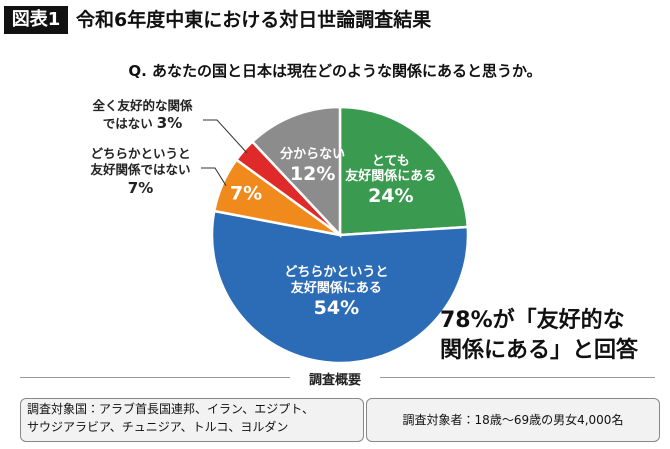 This screenshot has height=449, width=670. What do you see at coordinates (335, 378) in the screenshot?
I see `summary-title: 調査概要` at bounding box center [335, 378].